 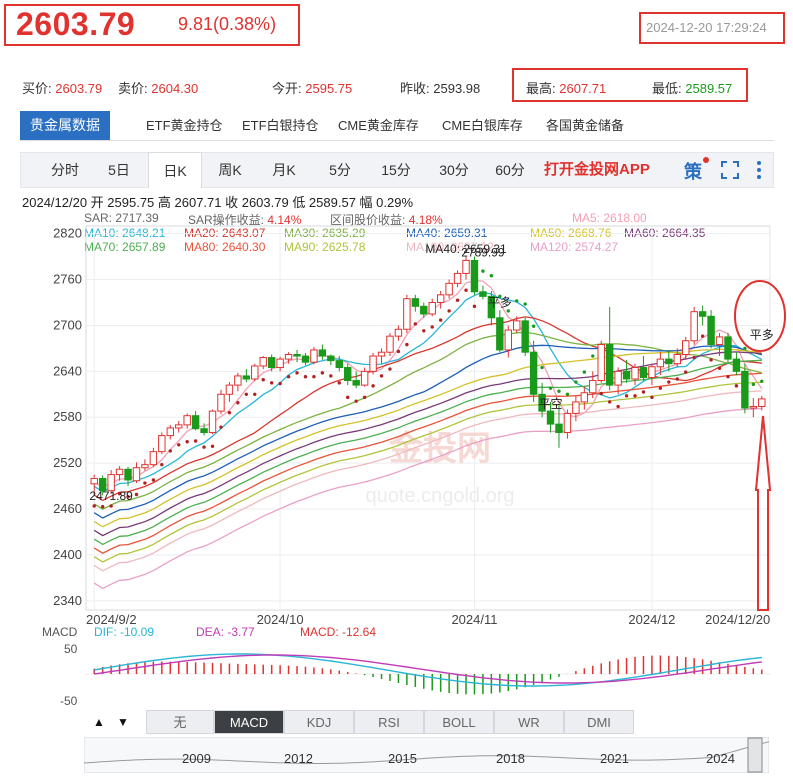 I want to click on ma-legend-item: MA70: 2657.89, so click(x=125, y=247).